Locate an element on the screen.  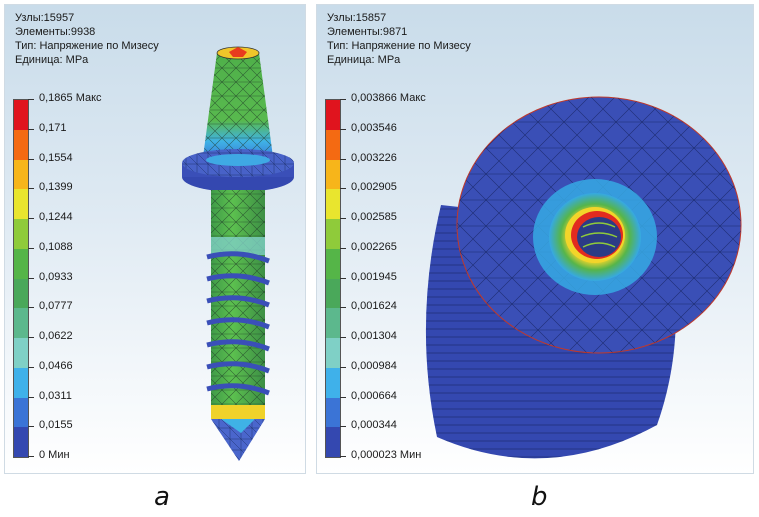
nodes-count: Узлы:15957 is located at coordinates (45, 18).